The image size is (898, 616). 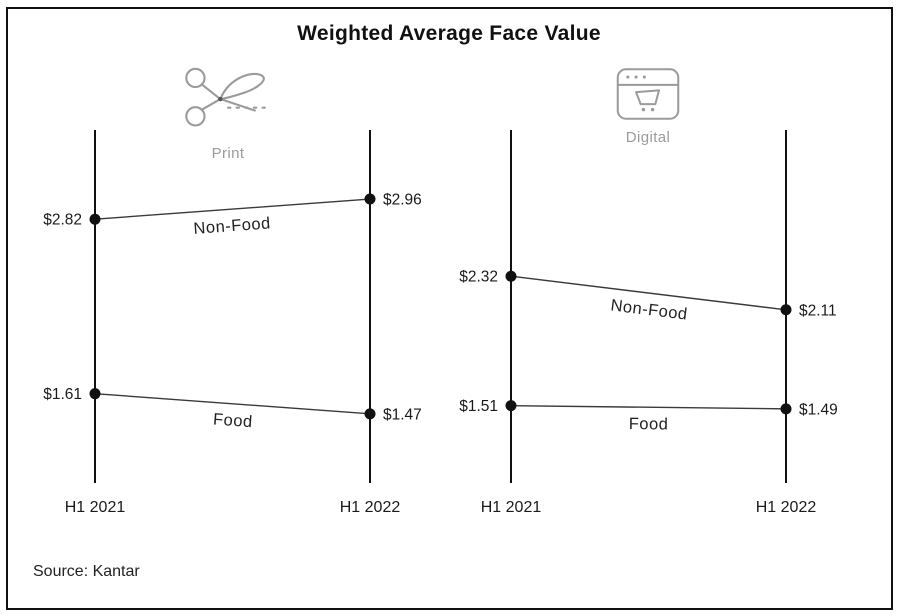 I want to click on source-note: Source: Kantar, so click(x=86, y=571).